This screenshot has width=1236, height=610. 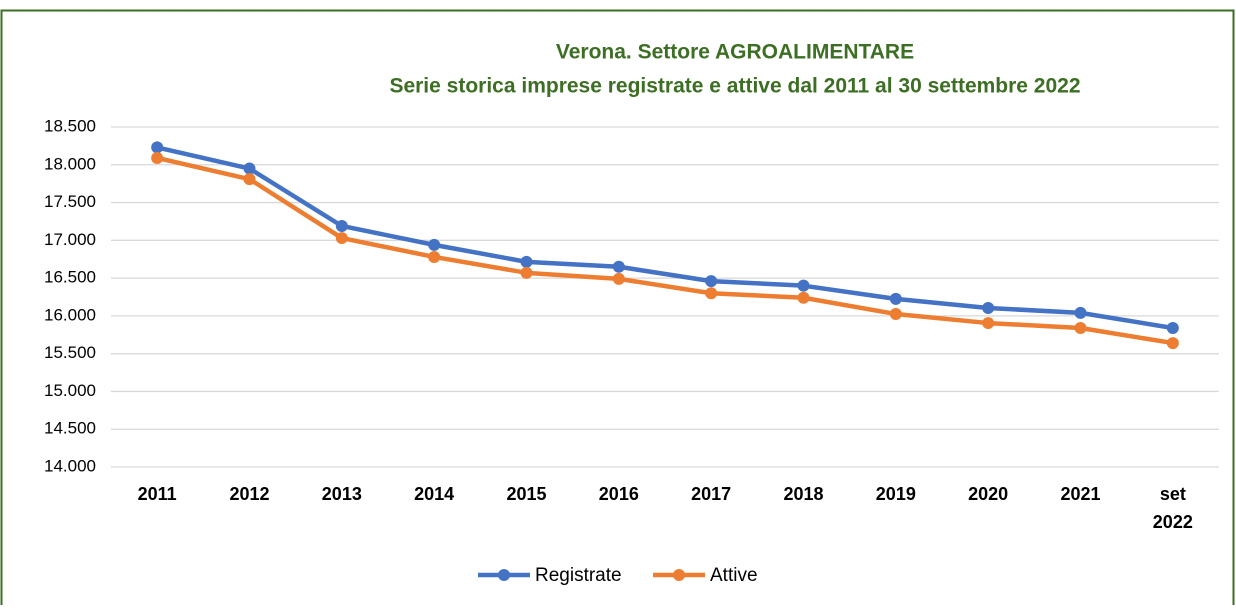 What do you see at coordinates (70, 390) in the screenshot?
I see `y-tick-label: 15.000` at bounding box center [70, 390].